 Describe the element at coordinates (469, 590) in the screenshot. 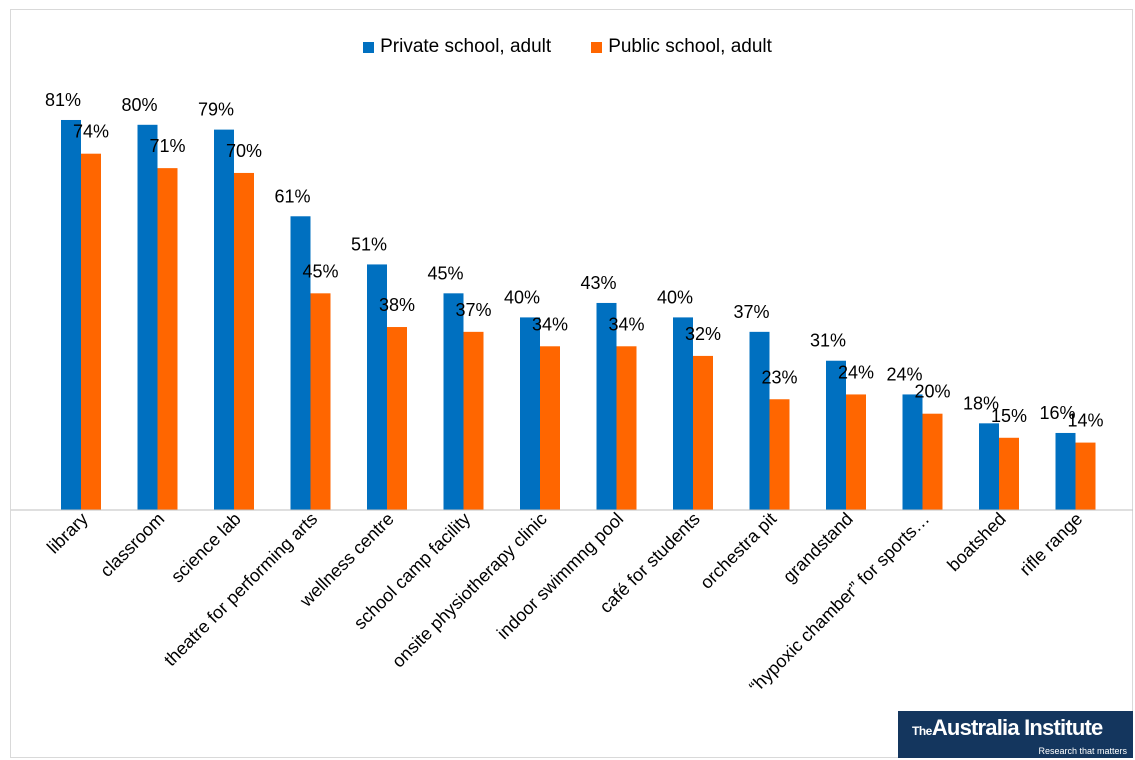

I see `x-tick-label-6: onsite physiotherapy clinic` at that location.